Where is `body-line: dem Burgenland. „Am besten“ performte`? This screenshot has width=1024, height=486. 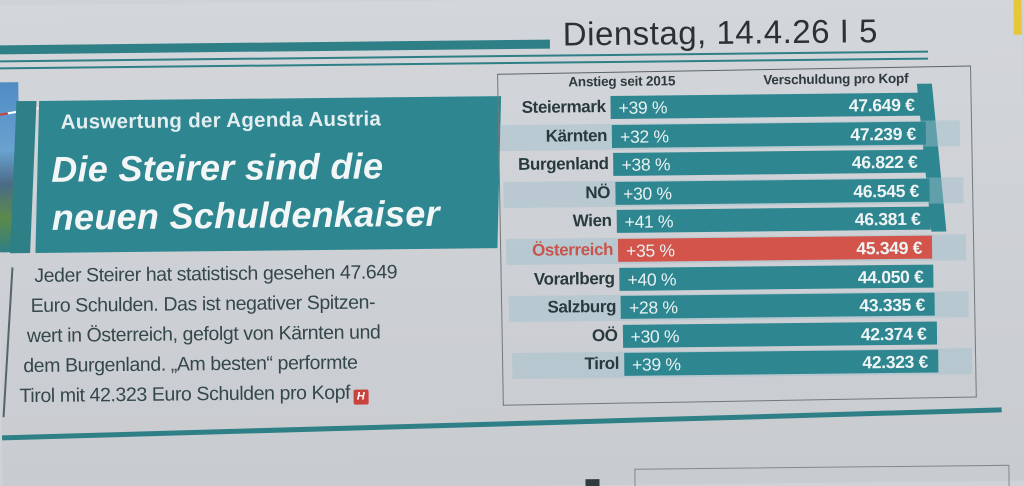
body-line: dem Burgenland. „Am besten“ performte is located at coordinates (190, 364).